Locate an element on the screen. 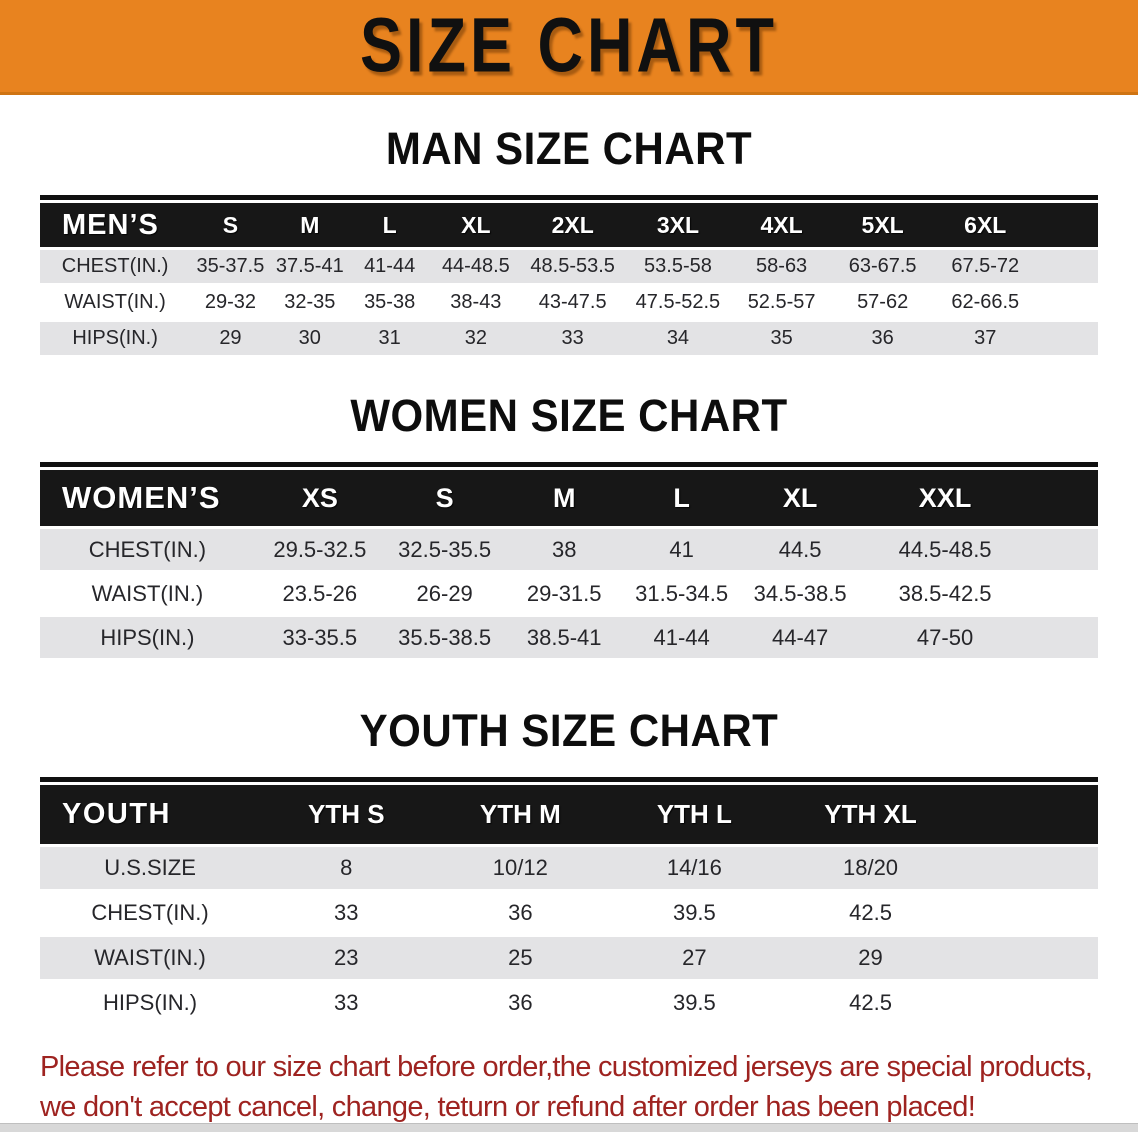 The width and height of the screenshot is (1138, 1132). men-col-header: 5XL is located at coordinates (882, 225).